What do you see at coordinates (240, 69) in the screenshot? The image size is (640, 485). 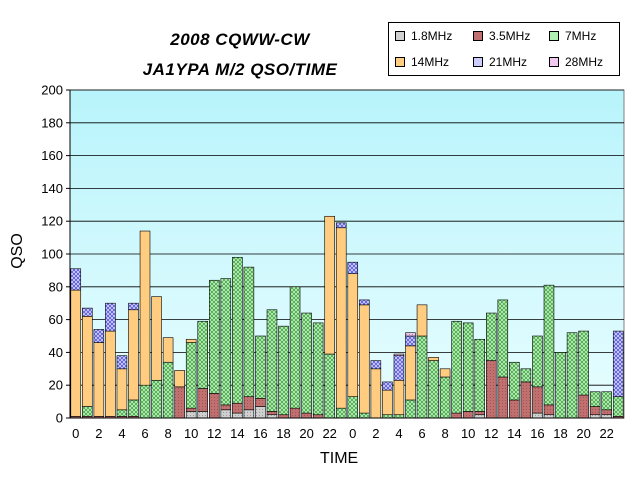 I see `chart-subtitle: JA1YPA M/2 QSO/TIME` at bounding box center [240, 69].